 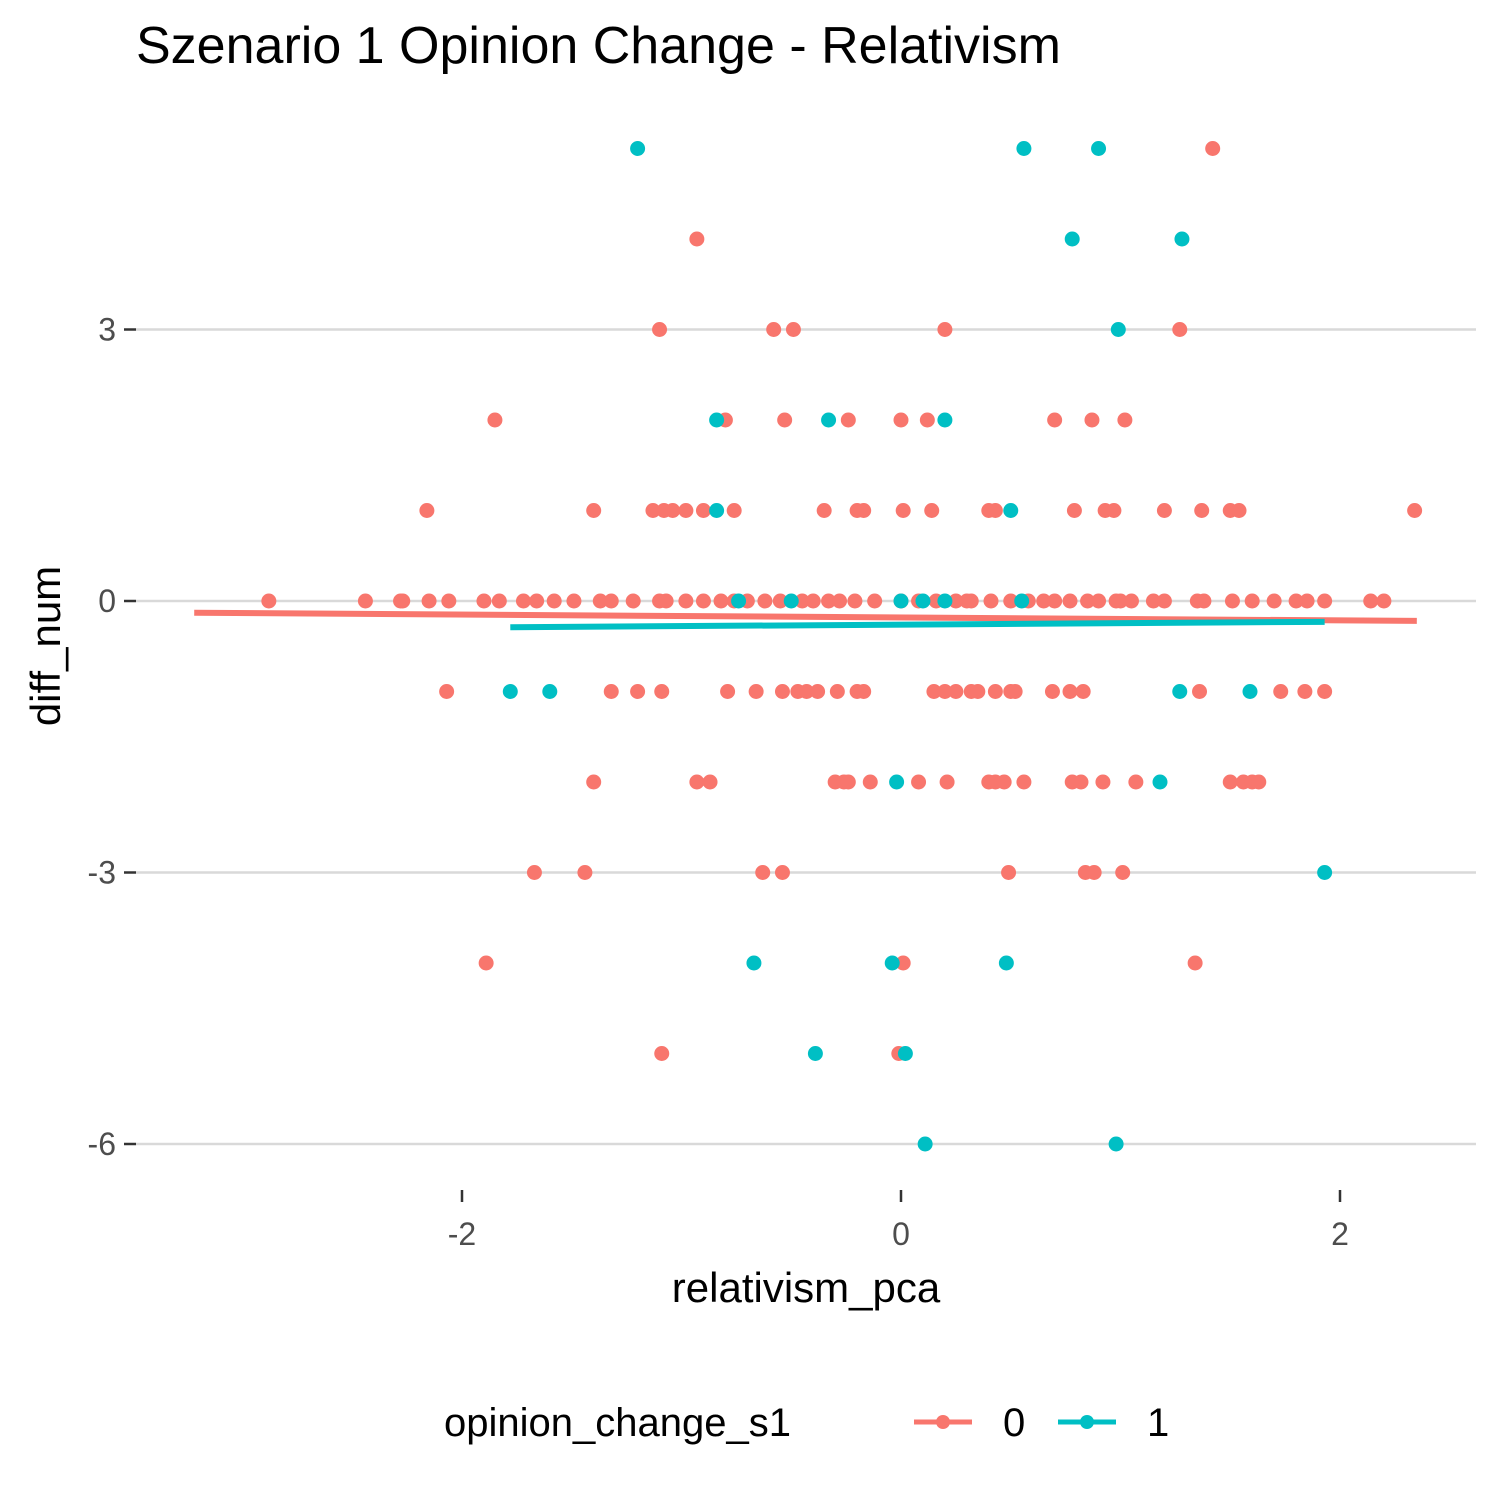 What do you see at coordinates (102, 1144) in the screenshot?
I see `y-tick-label: -6` at bounding box center [102, 1144].